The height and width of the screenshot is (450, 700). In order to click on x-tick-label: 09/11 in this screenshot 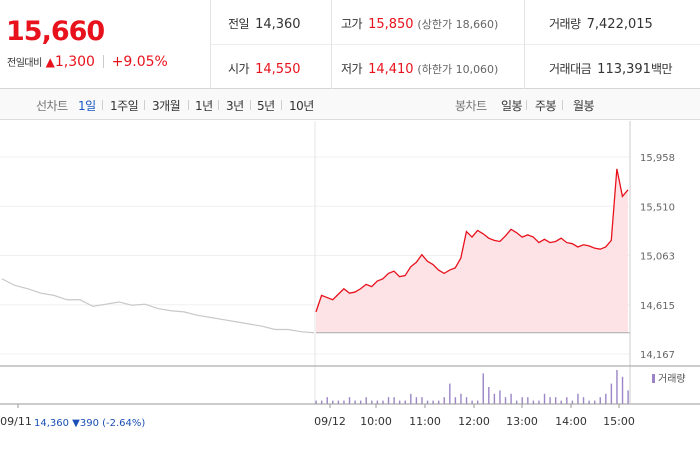, I will do `click(16, 421)`.